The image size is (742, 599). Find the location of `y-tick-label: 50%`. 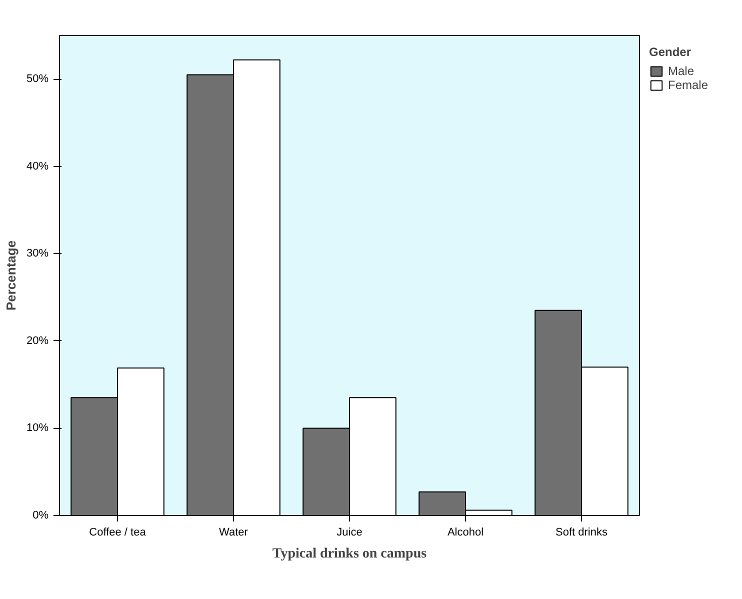

y-tick-label: 50% is located at coordinates (37, 79).